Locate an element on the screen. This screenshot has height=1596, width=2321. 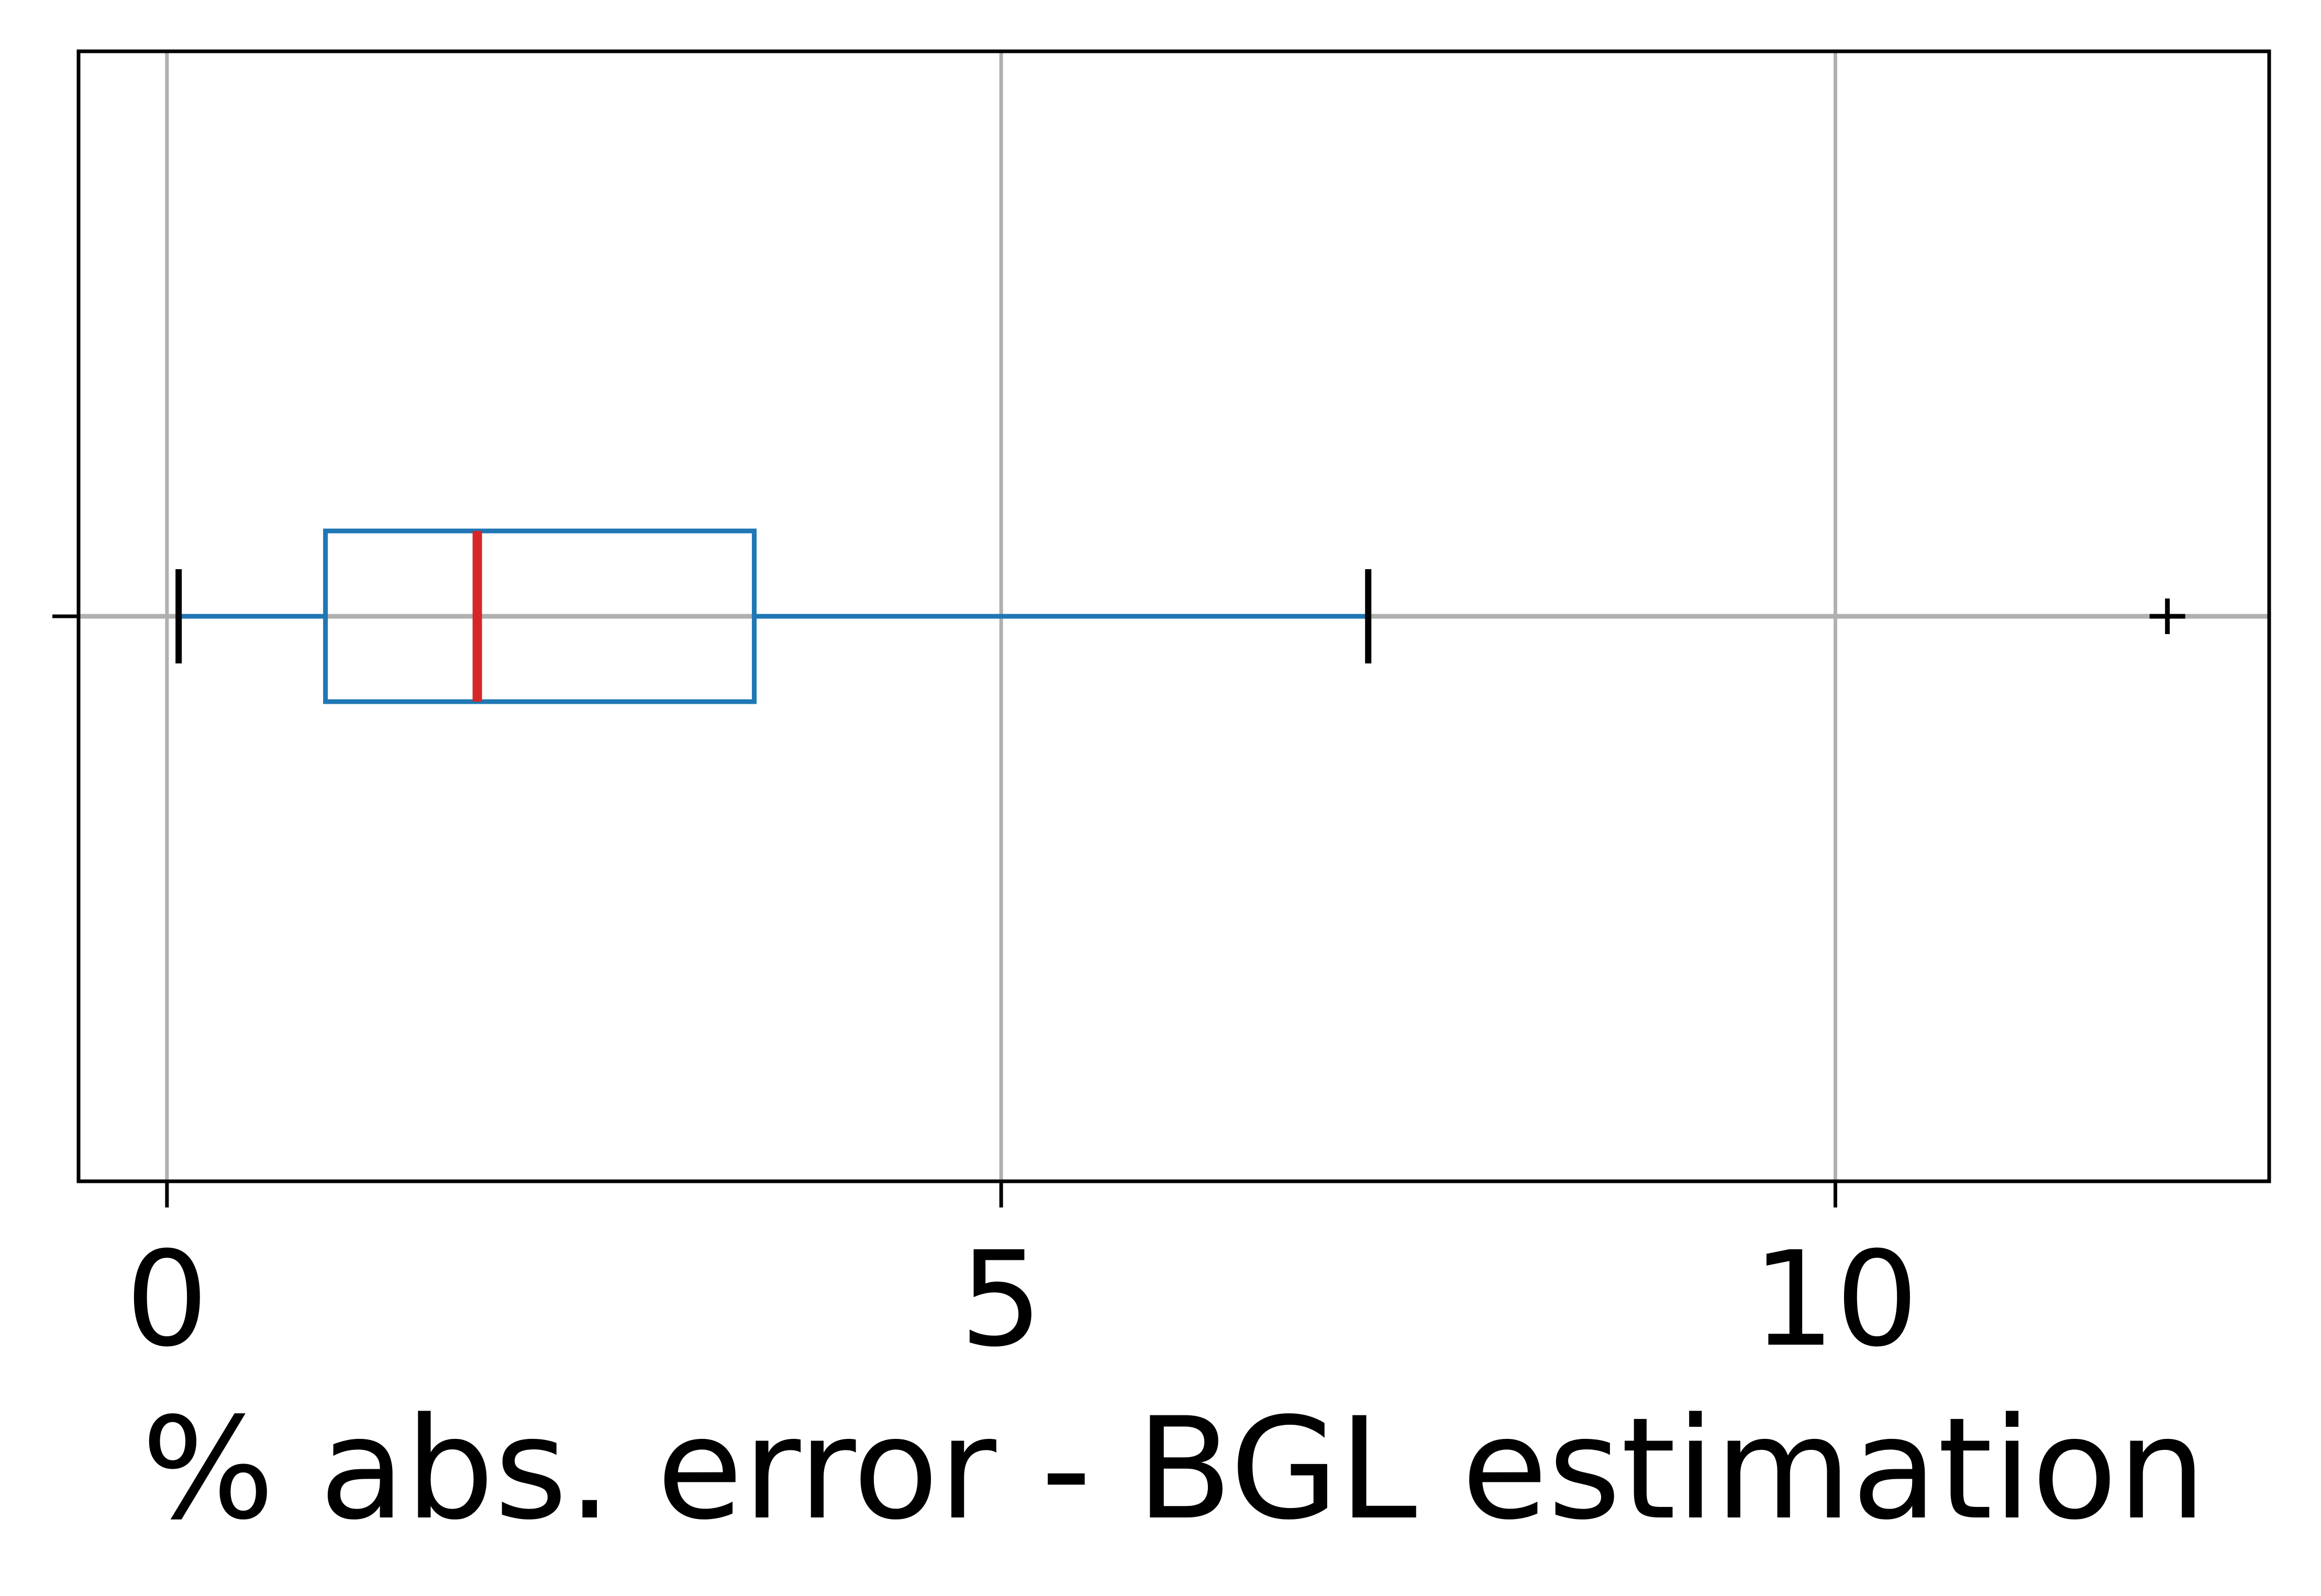
x-axis-label: % abs. error - BGL estimation is located at coordinates (1173, 1469).